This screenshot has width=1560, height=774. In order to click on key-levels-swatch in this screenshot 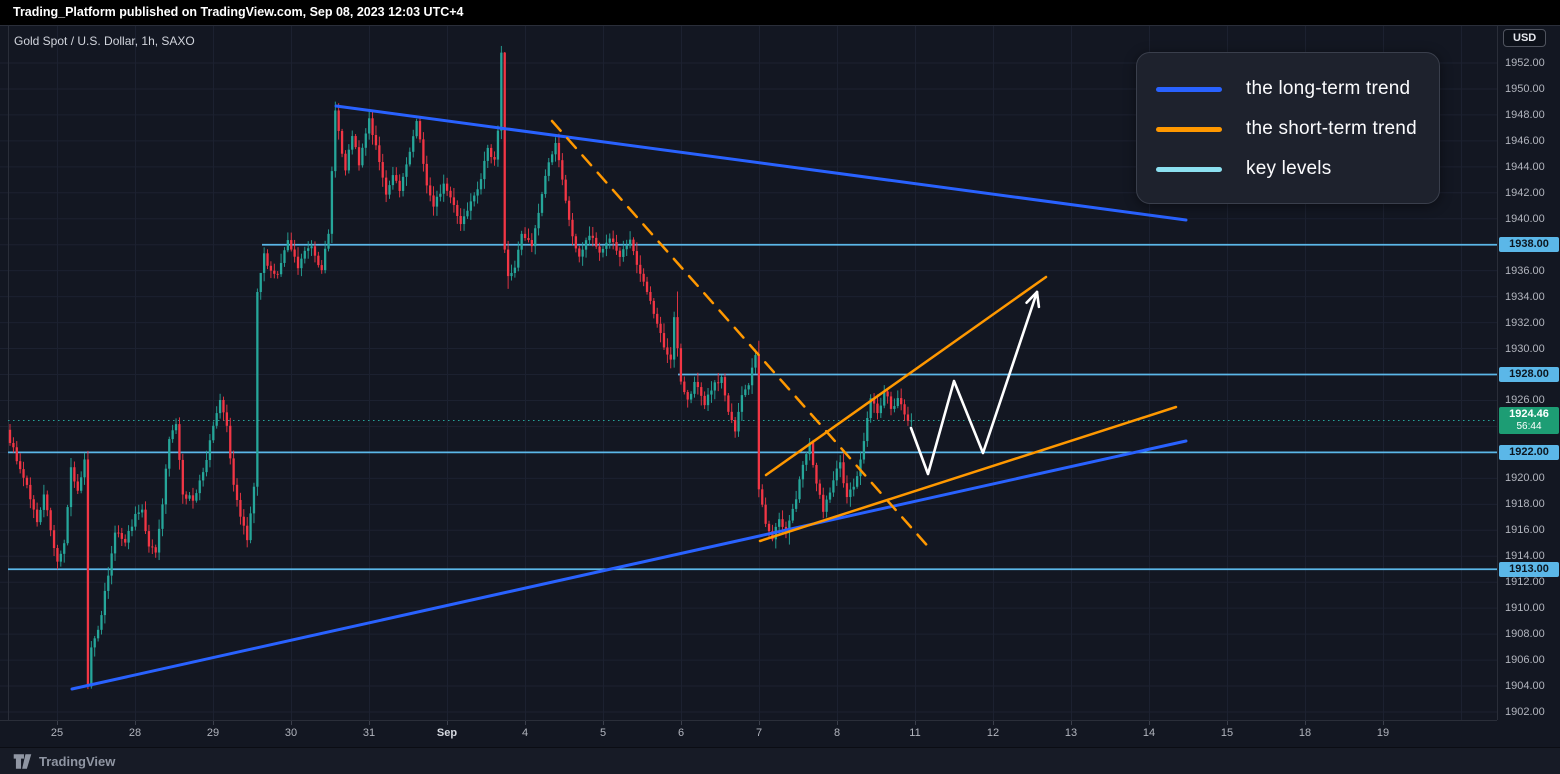, I will do `click(1189, 169)`.